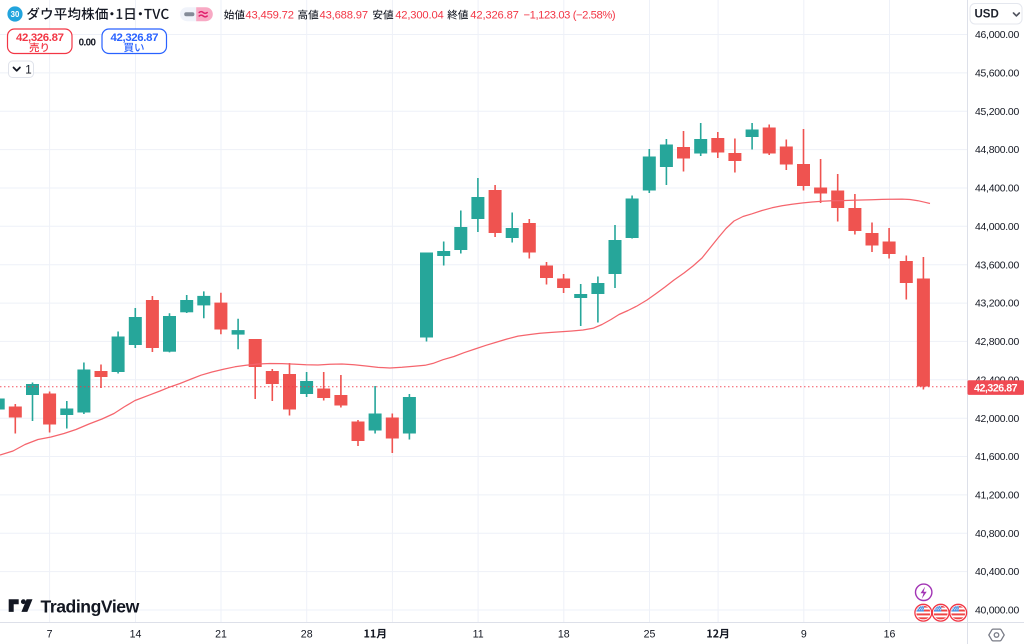 This screenshot has width=1024, height=644. What do you see at coordinates (650, 635) in the screenshot?
I see `svg-text: 25` at bounding box center [650, 635].